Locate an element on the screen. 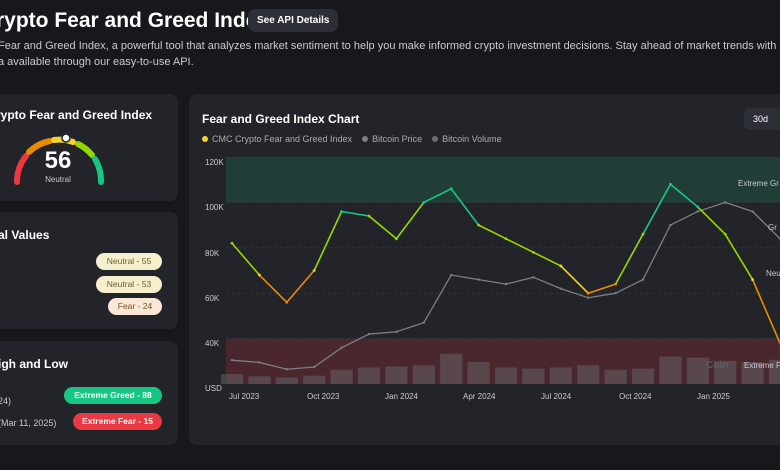 The width and height of the screenshot is (780, 470). historical-pill-3: Fear - 24 is located at coordinates (135, 306).